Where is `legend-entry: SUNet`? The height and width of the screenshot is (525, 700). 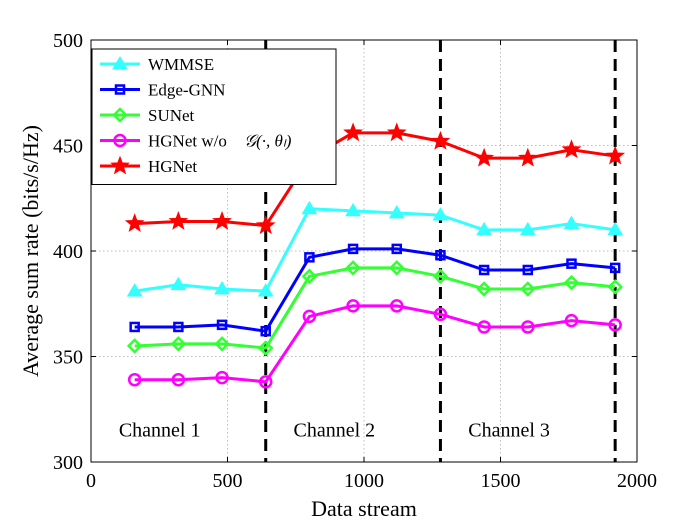 legend-entry: SUNet is located at coordinates (147, 115).